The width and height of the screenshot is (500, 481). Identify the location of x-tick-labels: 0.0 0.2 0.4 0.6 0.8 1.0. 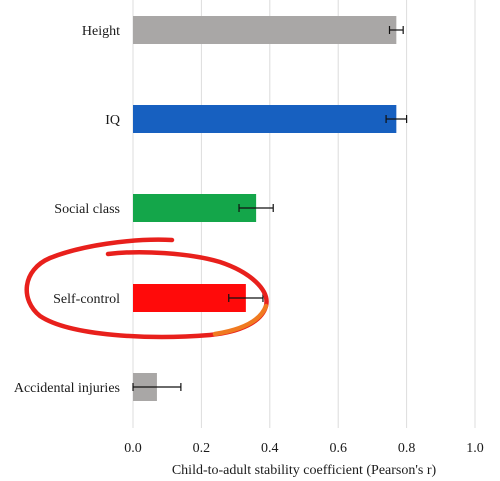
(304, 448).